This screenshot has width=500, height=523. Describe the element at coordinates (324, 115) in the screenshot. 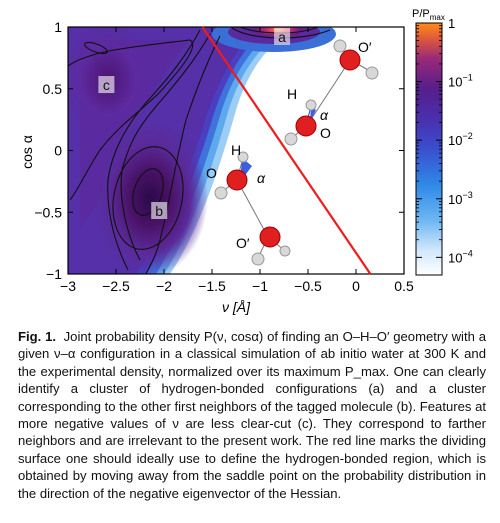

I see `label-alpha-upper: α` at that location.